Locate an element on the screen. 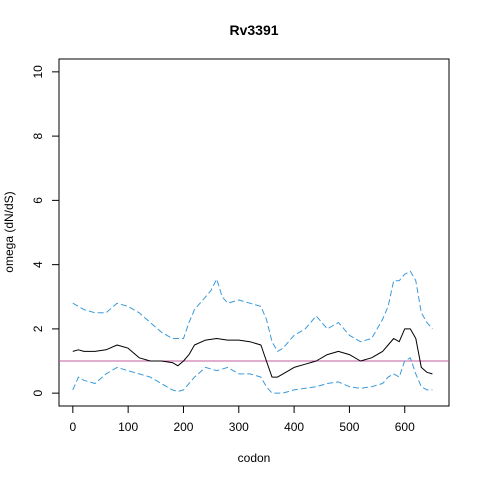  x-tick-label: 100 is located at coordinates (128, 427).